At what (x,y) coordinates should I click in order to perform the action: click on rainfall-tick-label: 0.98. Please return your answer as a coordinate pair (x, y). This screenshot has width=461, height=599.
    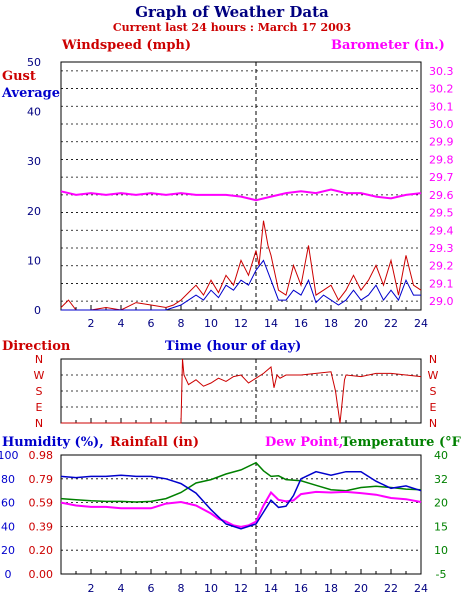
    Looking at the image, I should click on (41, 455).